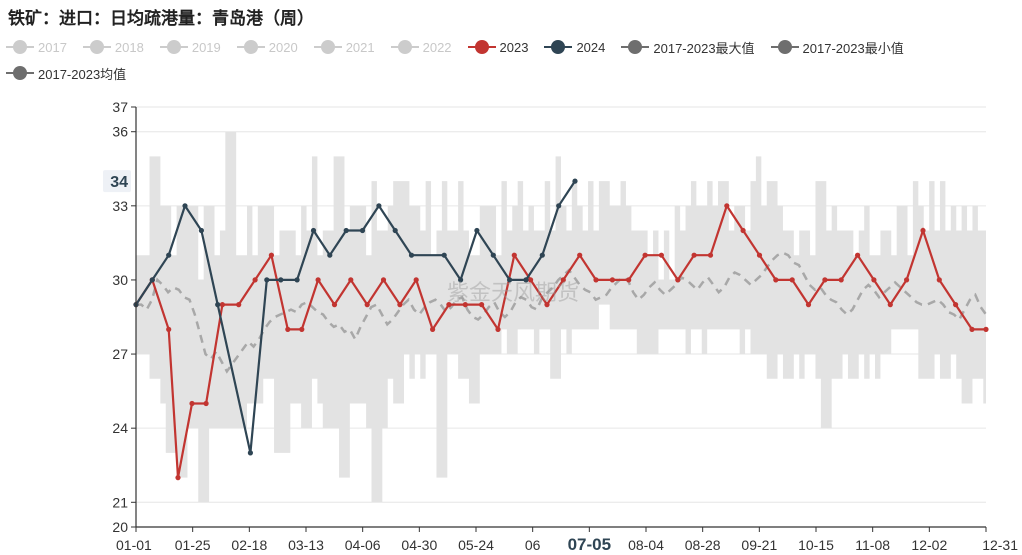 The height and width of the screenshot is (555, 1022). I want to click on legend-label: 2017-2023最大值, so click(704, 48).